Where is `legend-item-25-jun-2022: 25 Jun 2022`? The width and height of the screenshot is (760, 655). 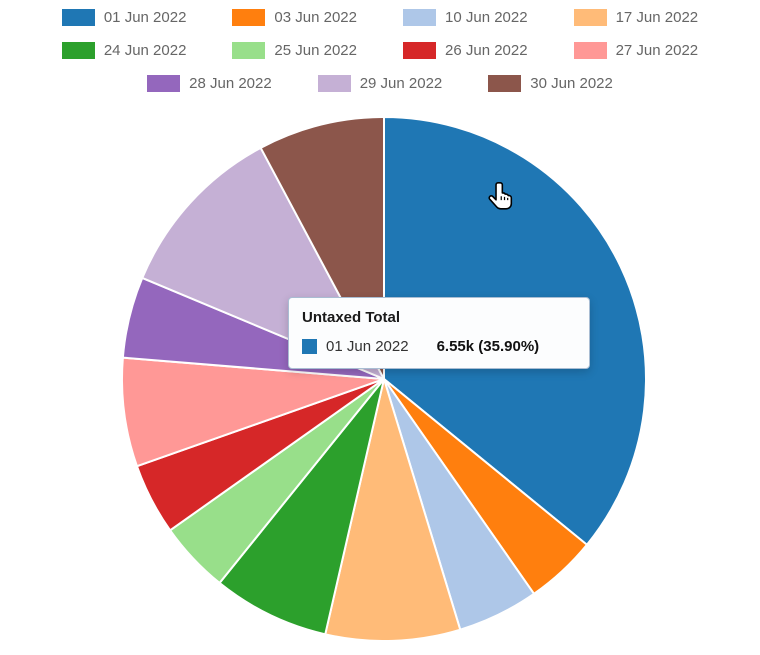
legend-item-25-jun-2022: 25 Jun 2022 is located at coordinates (294, 50).